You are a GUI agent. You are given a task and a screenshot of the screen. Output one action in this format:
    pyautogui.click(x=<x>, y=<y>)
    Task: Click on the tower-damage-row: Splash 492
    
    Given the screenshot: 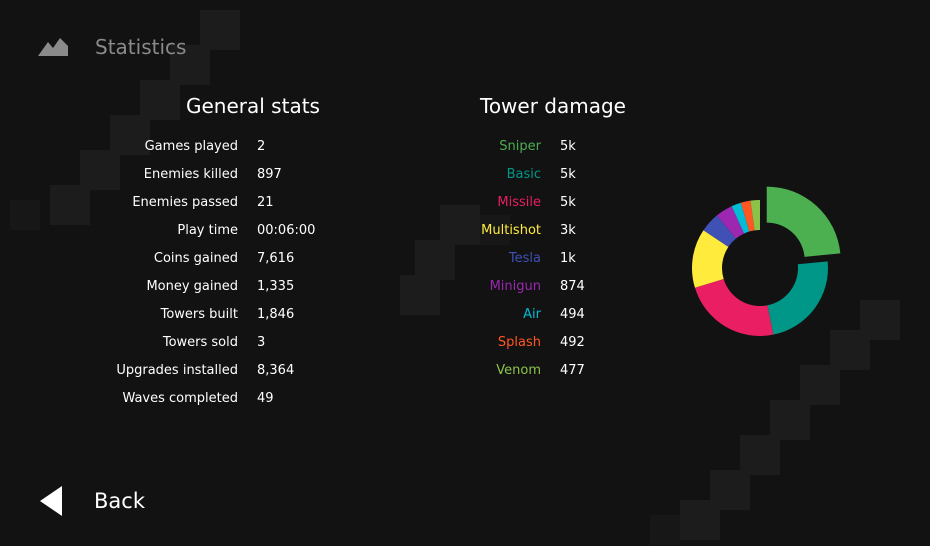 What is the action you would take?
    pyautogui.click(x=310, y=345)
    